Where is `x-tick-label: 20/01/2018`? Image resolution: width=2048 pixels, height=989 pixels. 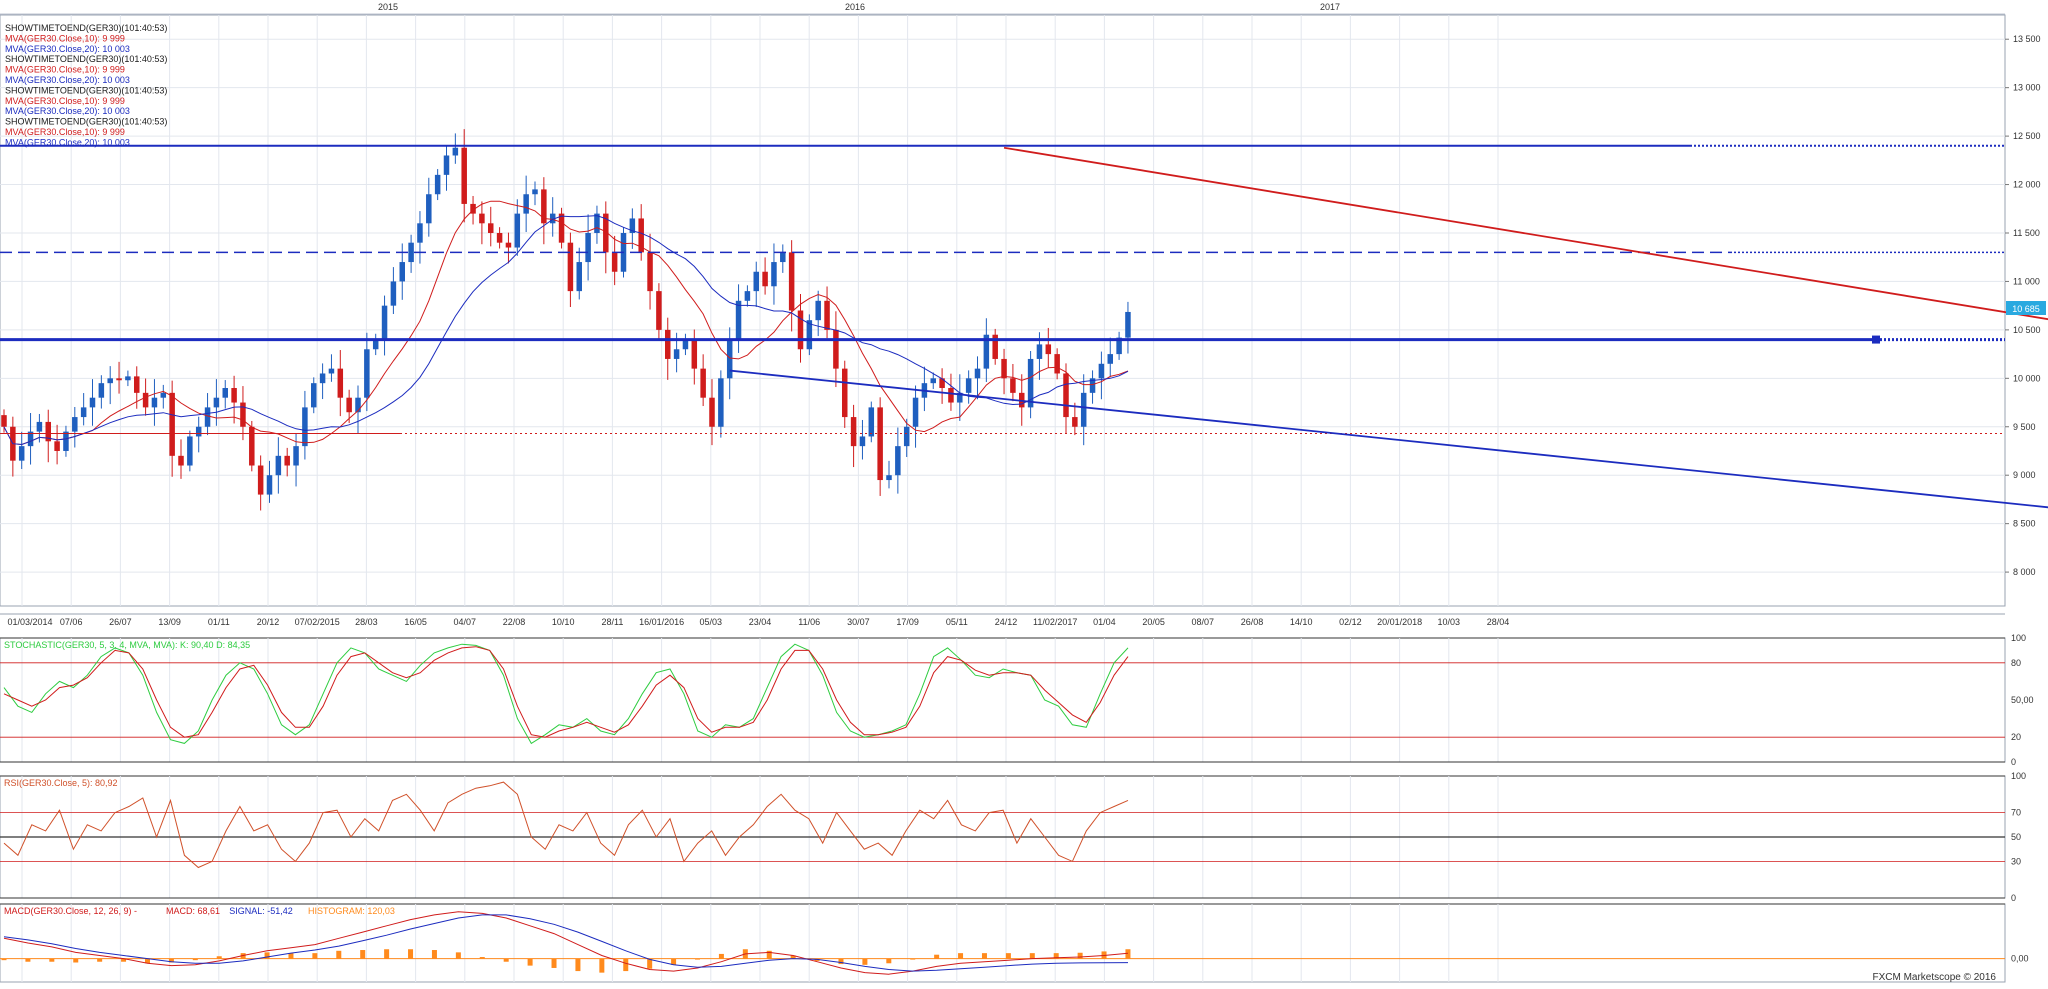
x-tick-label: 20/01/2018 is located at coordinates (1399, 622).